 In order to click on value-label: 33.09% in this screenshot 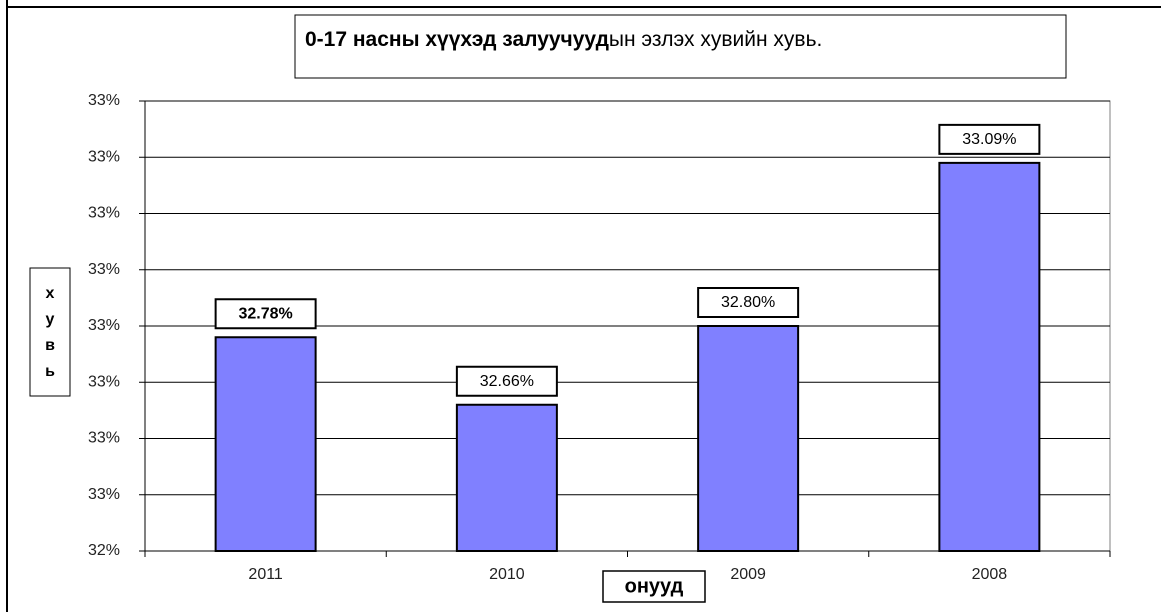, I will do `click(989, 139)`.